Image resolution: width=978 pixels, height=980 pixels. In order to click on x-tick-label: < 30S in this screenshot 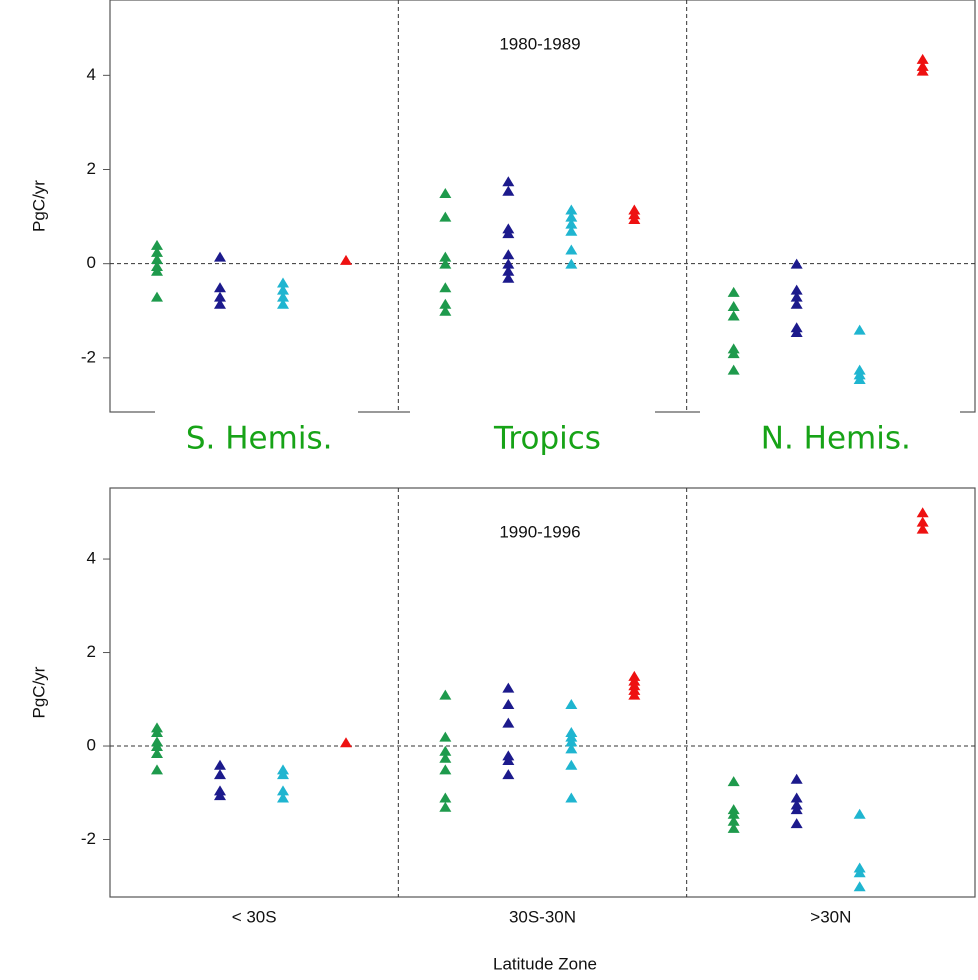, I will do `click(254, 916)`.